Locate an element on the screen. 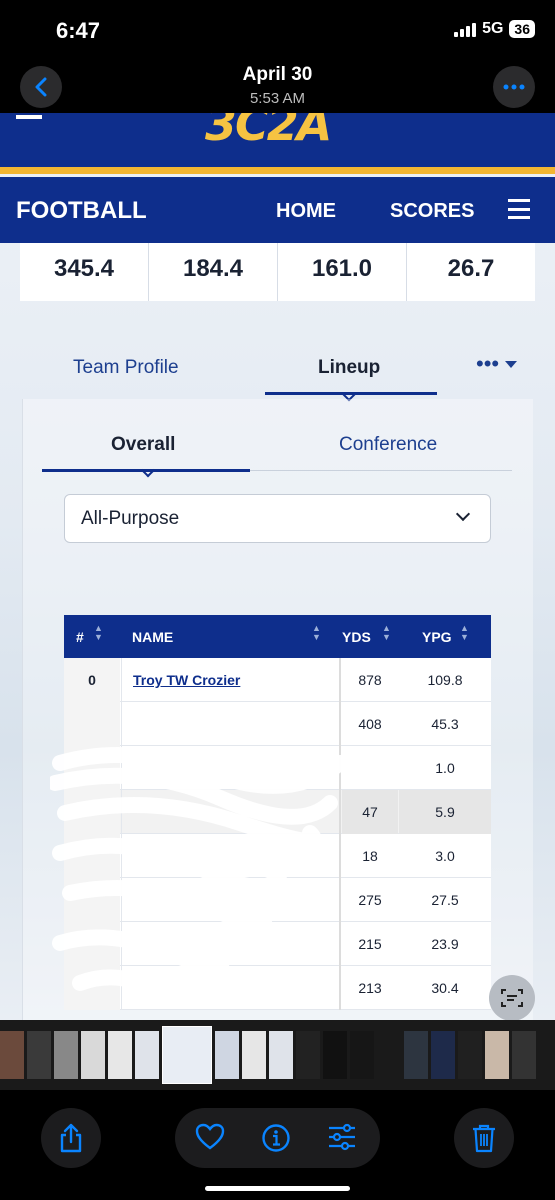 The image size is (555, 1200). stat-value: 184.4 is located at coordinates (213, 272).